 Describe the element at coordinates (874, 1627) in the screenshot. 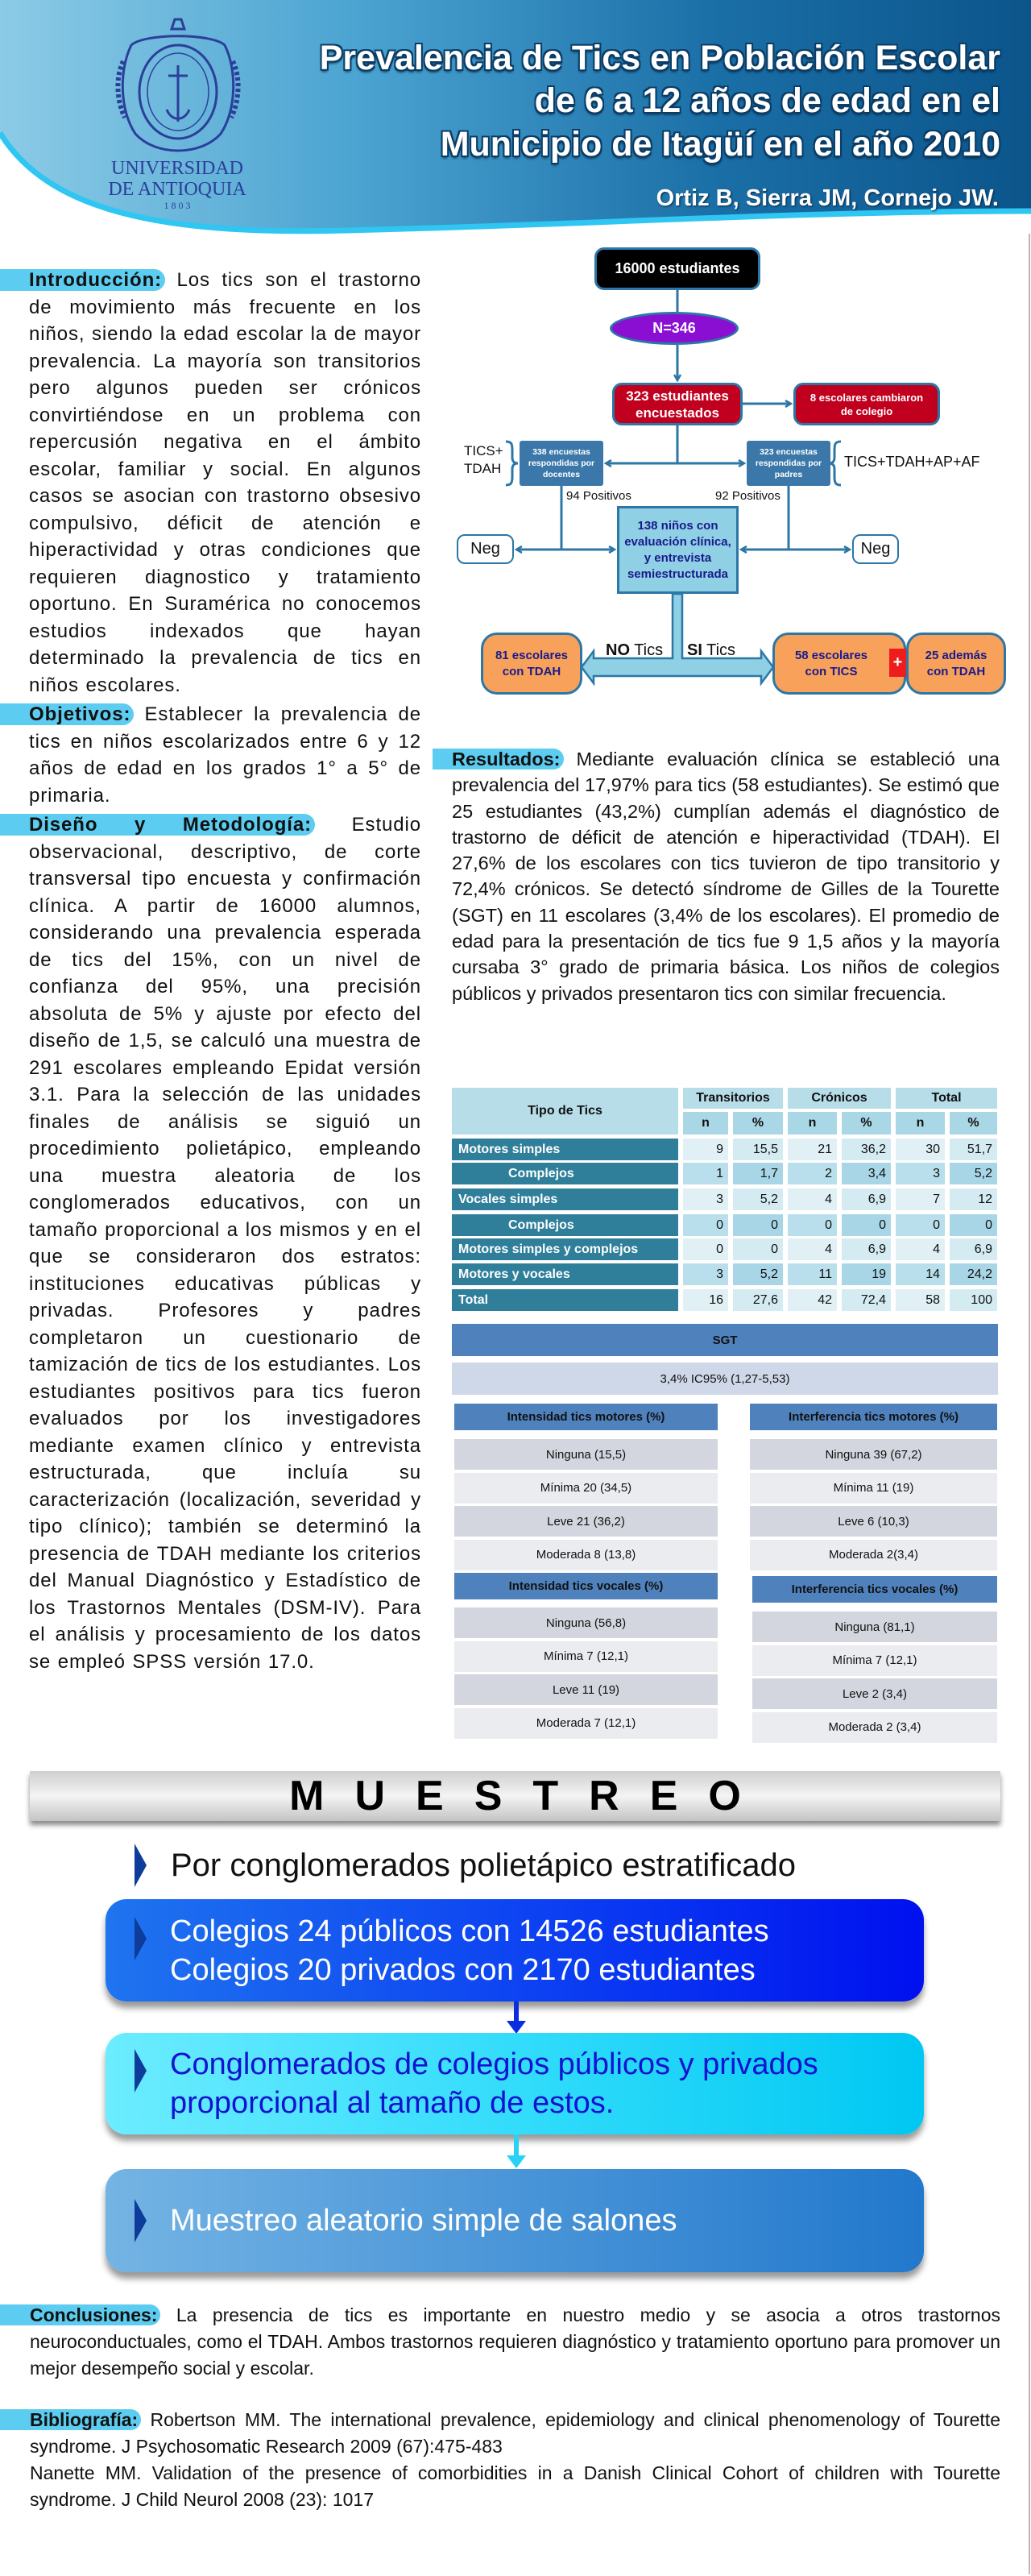

I see `severity-table-row: Ninguna (81,1)` at that location.